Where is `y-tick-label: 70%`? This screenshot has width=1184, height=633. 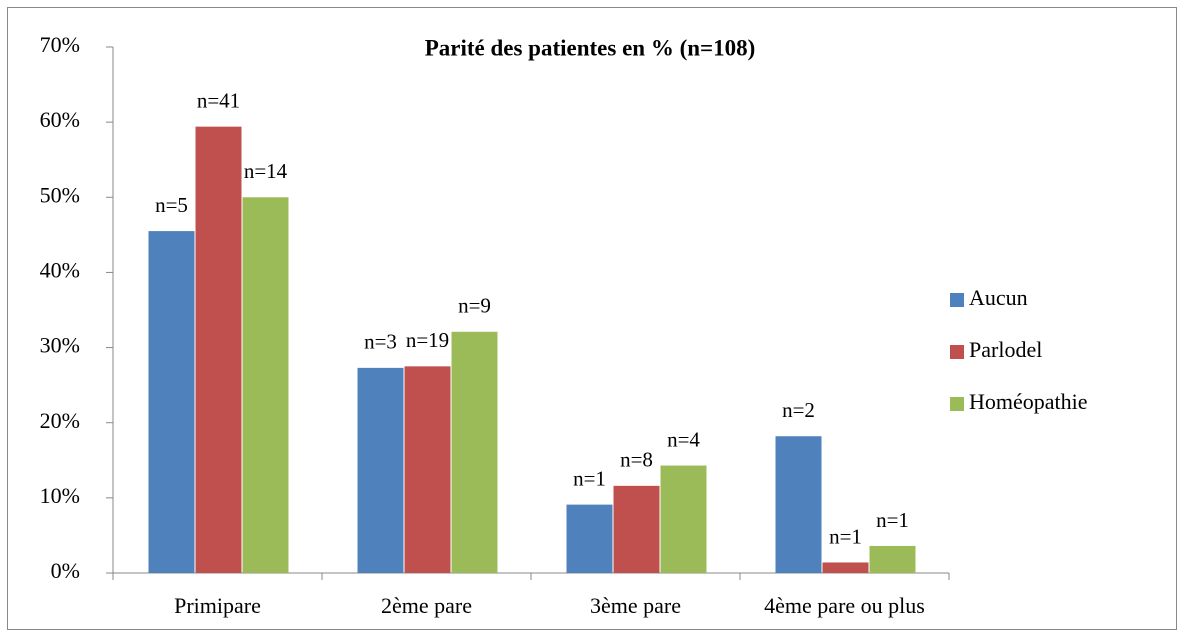
y-tick-label: 70% is located at coordinates (60, 44).